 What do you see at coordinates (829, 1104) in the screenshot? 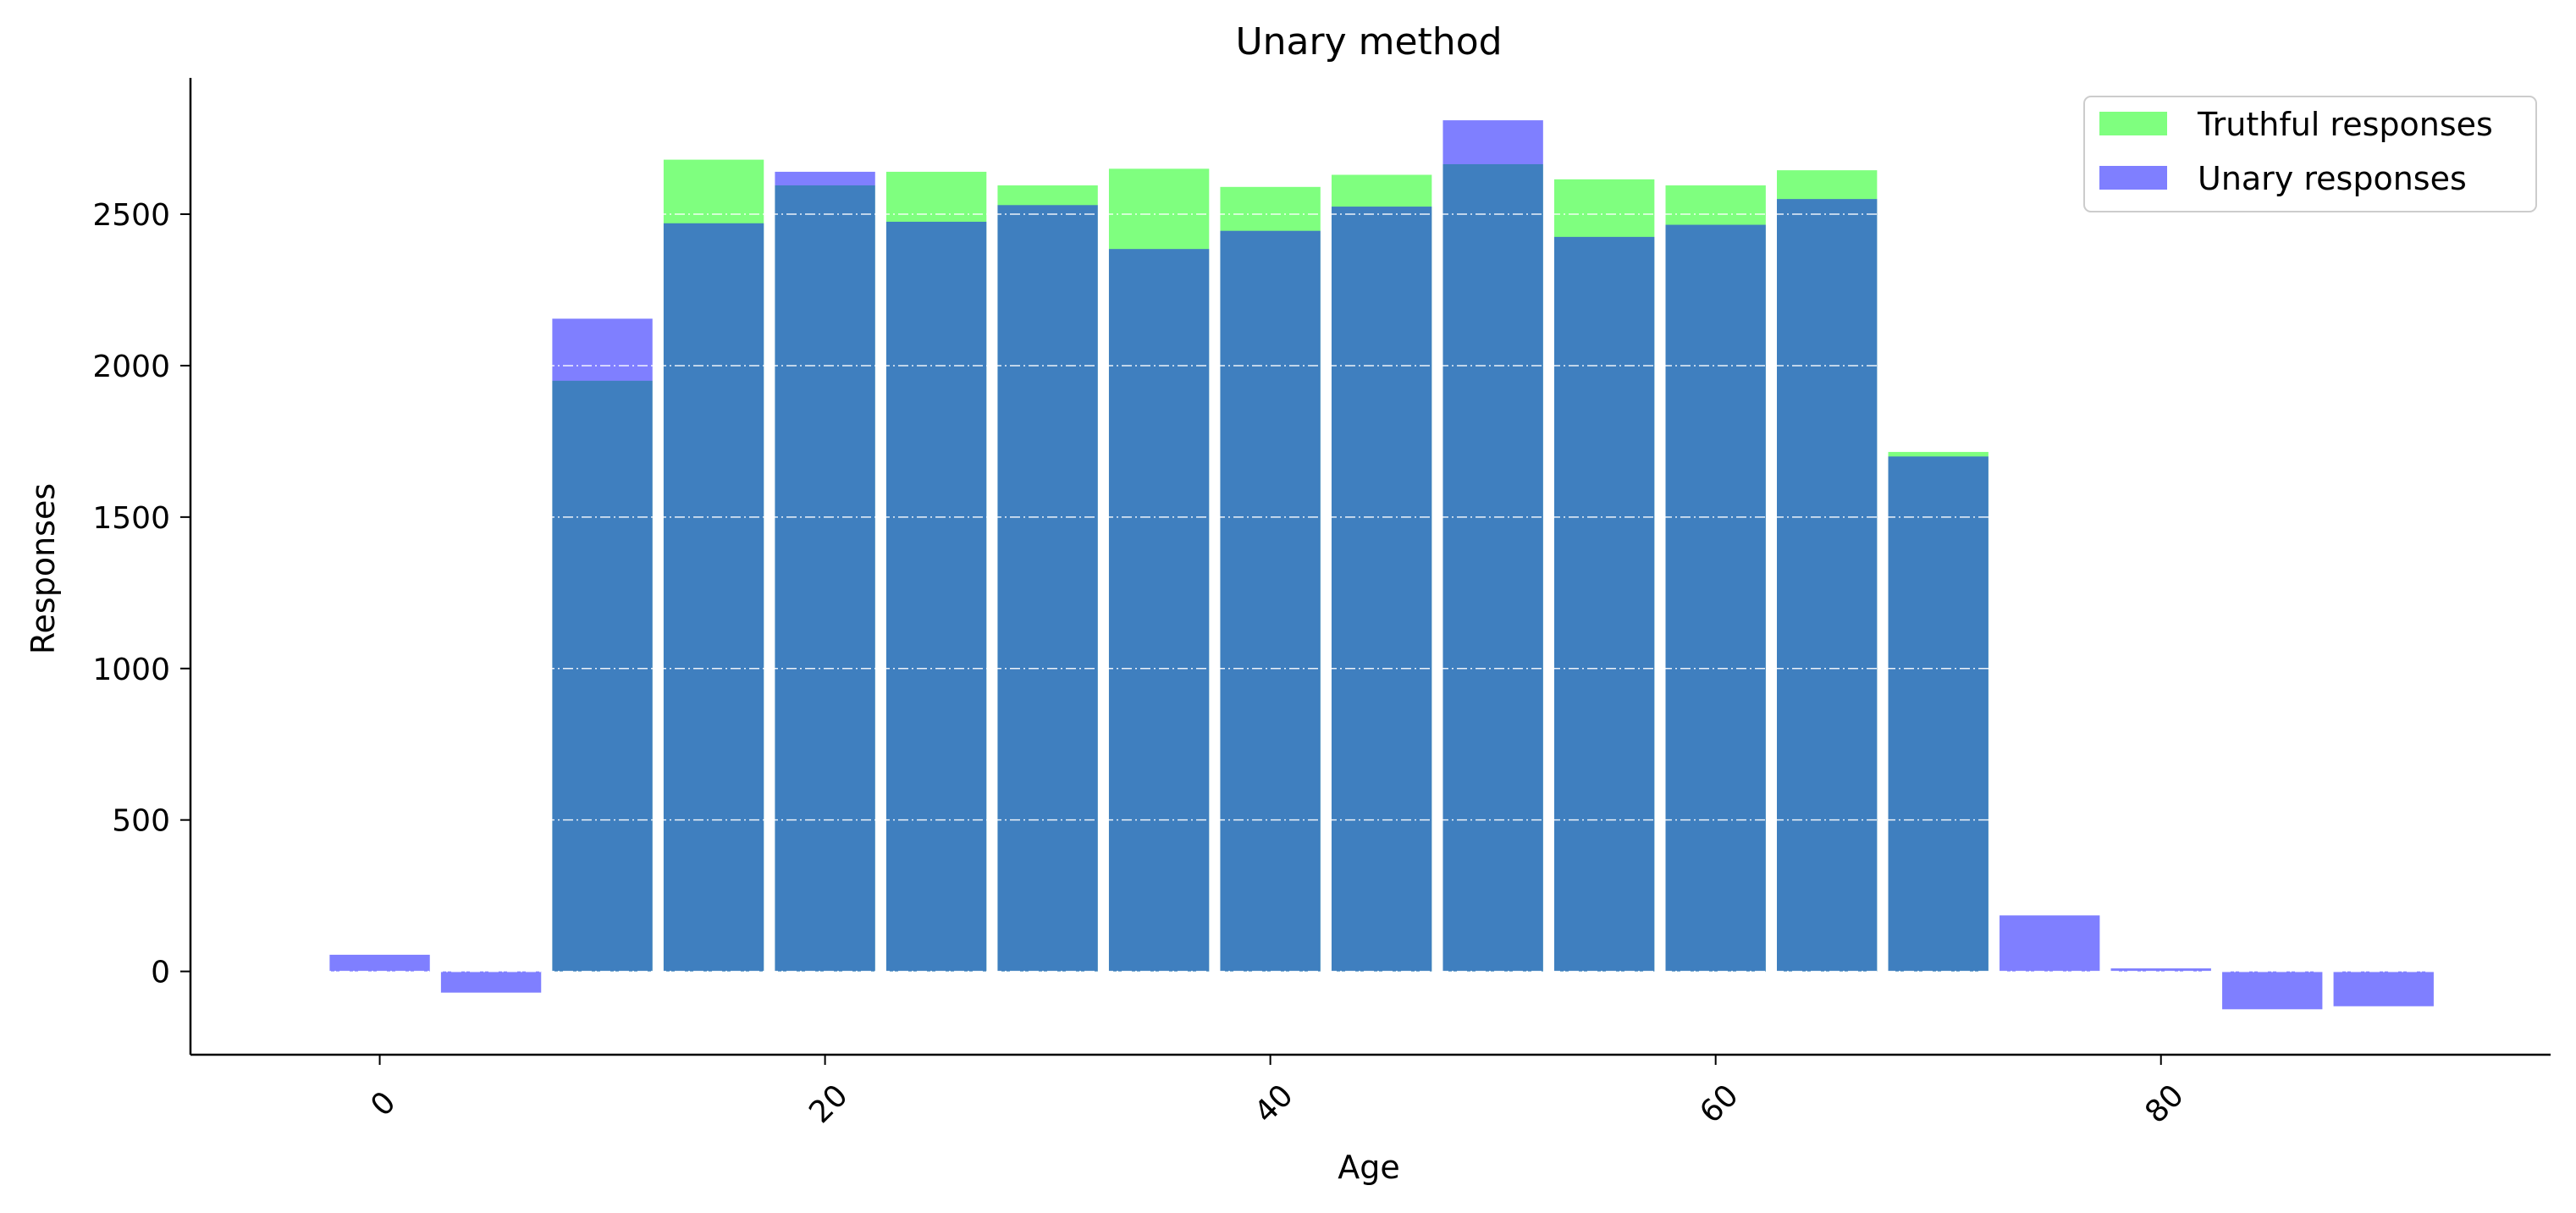
I see `x-tick-label-20: 20` at bounding box center [829, 1104].